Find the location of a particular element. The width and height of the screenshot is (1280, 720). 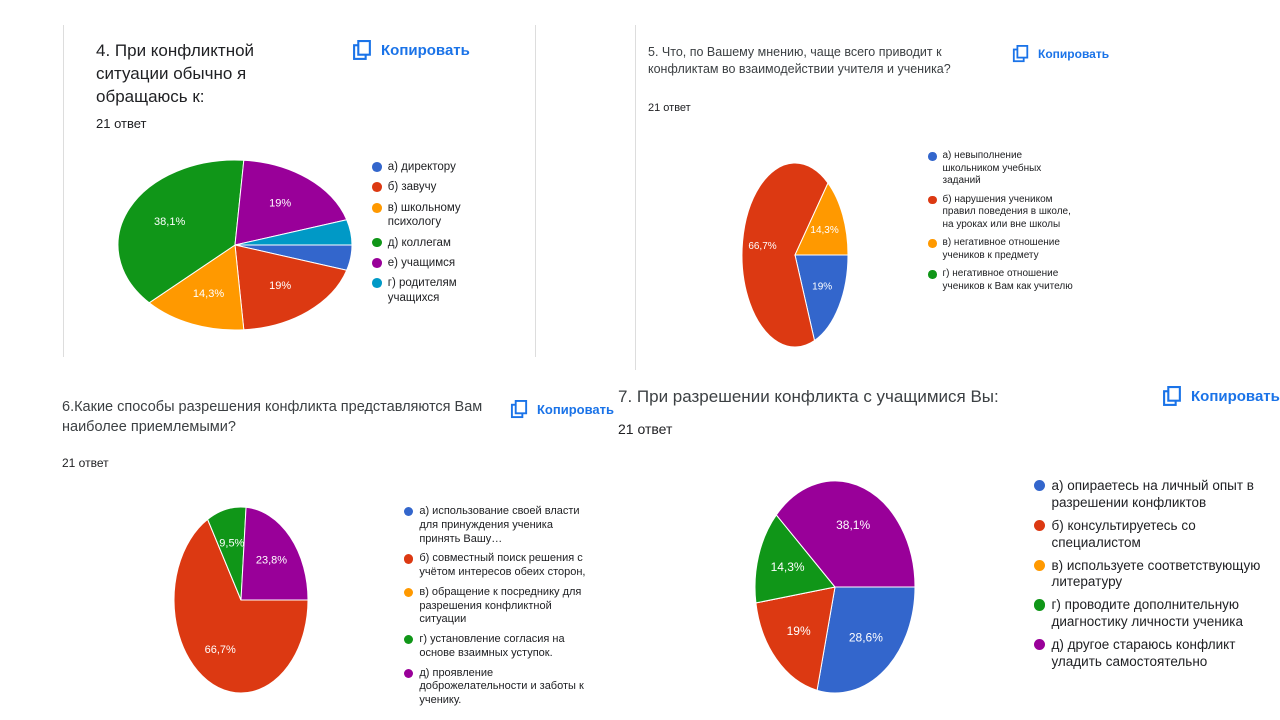

slice-label: 23,8% is located at coordinates (271, 561).